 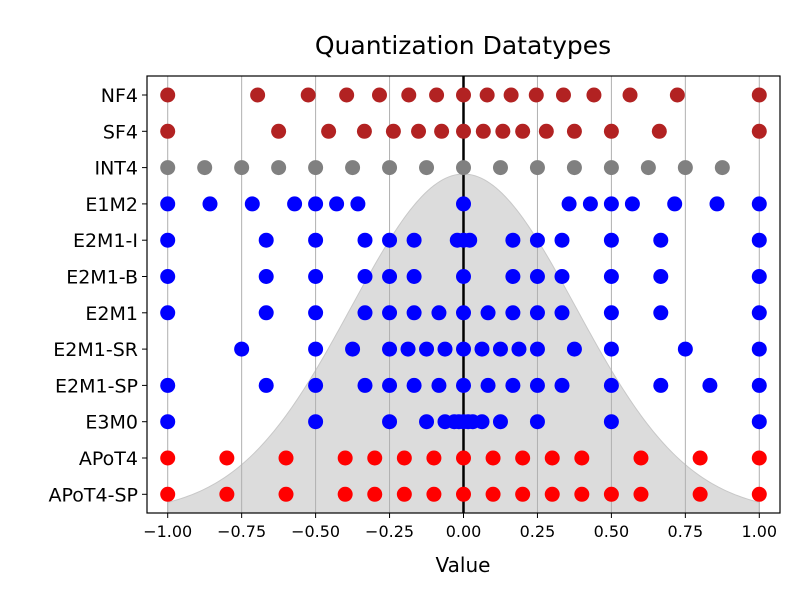 I want to click on y-tick-label: SF4, so click(x=120, y=132).